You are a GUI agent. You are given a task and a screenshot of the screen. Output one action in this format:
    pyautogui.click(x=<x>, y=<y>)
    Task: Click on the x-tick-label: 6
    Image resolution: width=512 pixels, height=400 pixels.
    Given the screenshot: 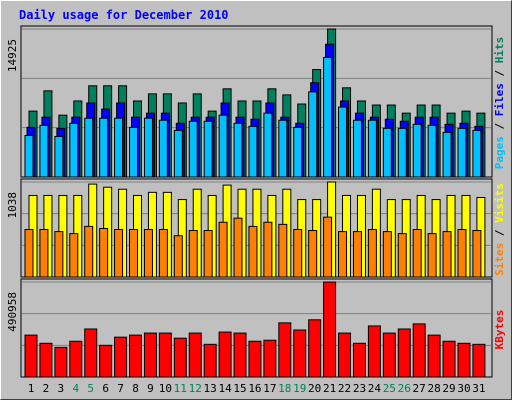 What is the action you would take?
    pyautogui.click(x=105, y=388)
    